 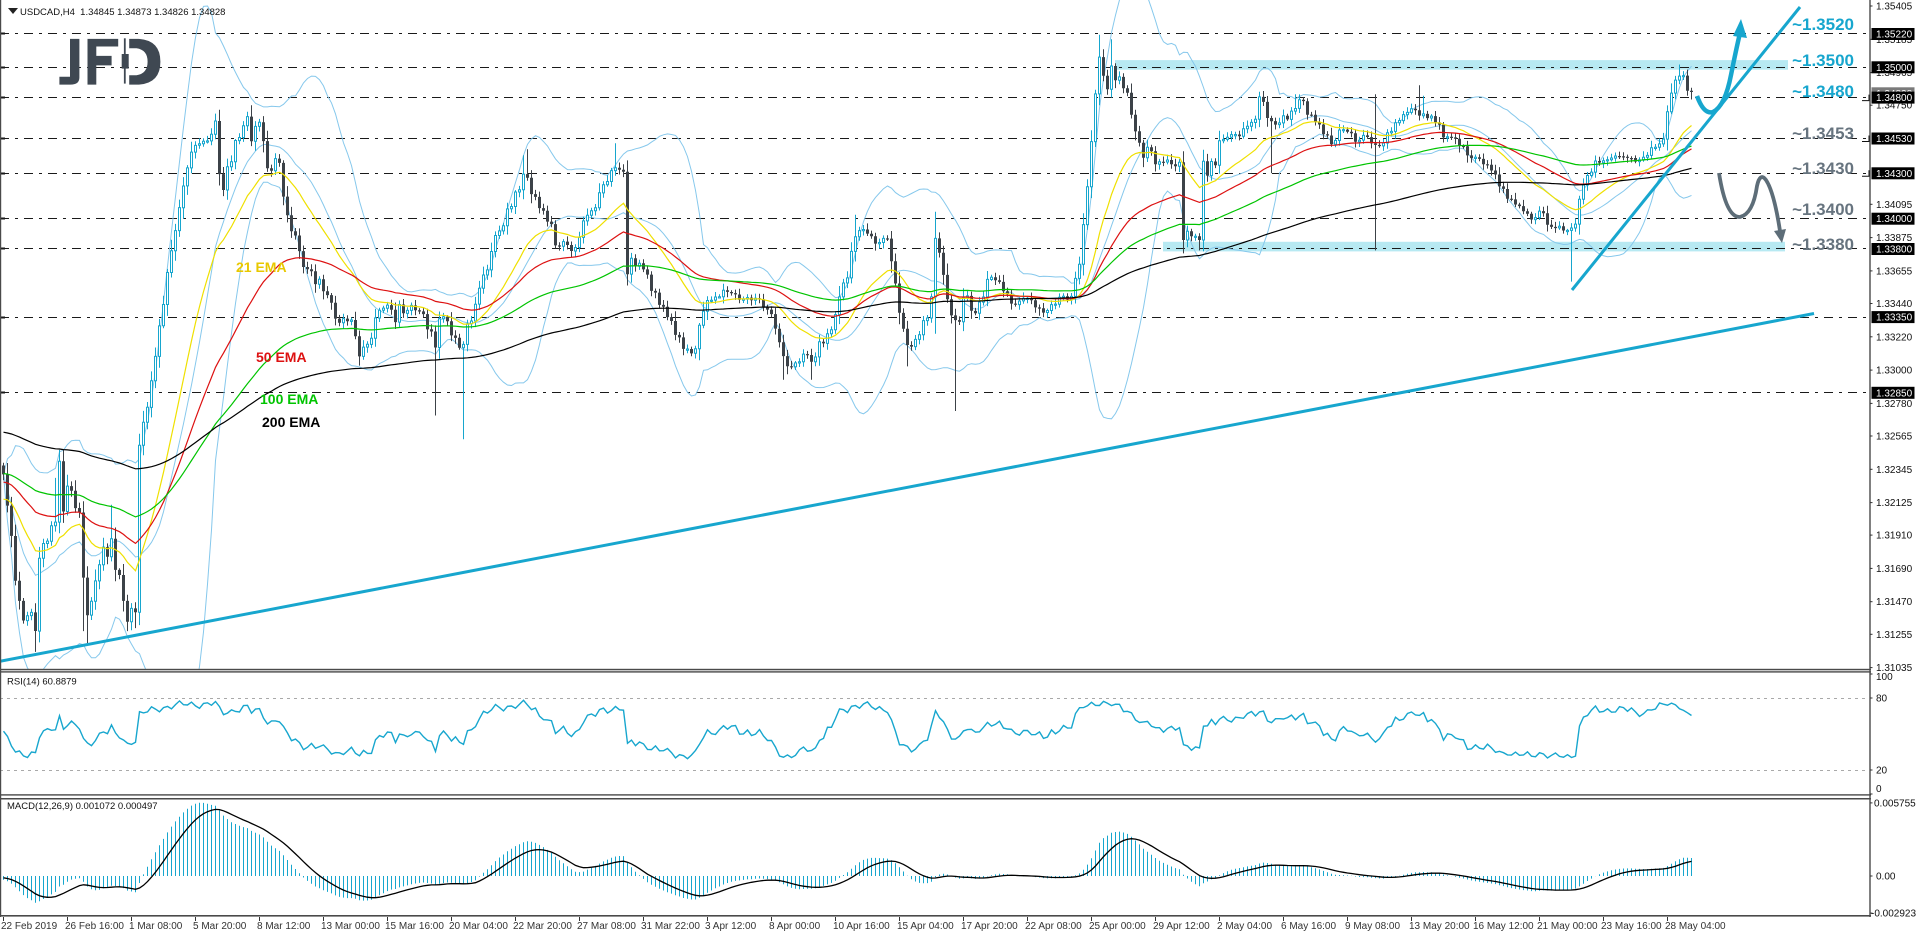 I want to click on svg-text: 9 May 08:00, so click(x=1372, y=926).